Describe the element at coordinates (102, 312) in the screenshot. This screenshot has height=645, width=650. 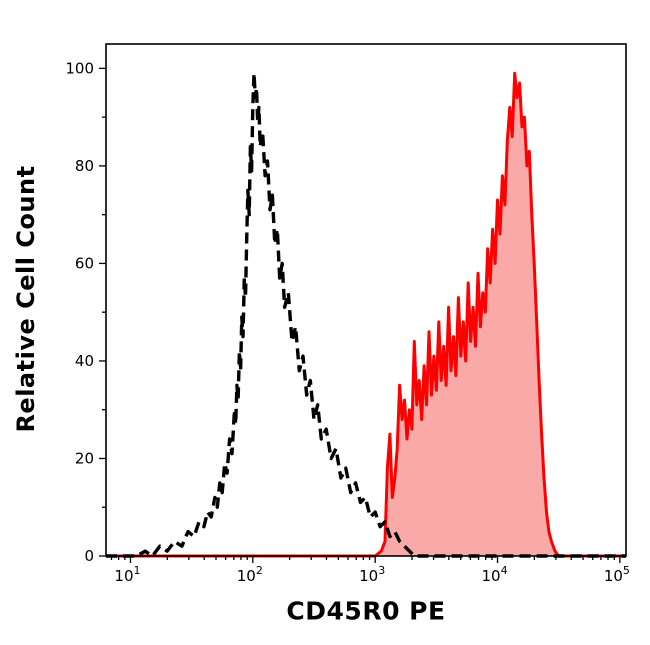
I see `y-axis-ticks` at that location.